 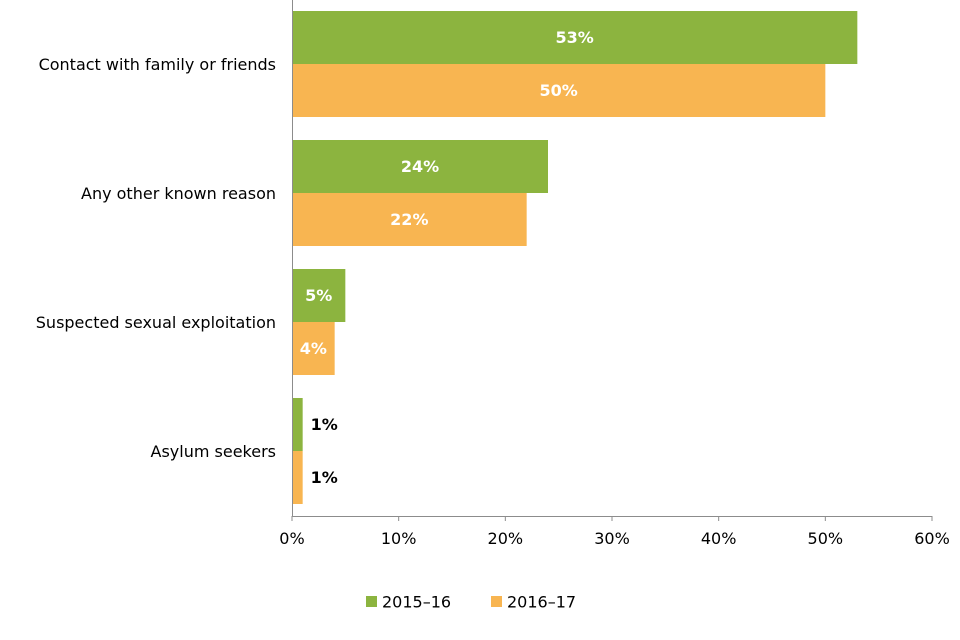 I want to click on category-label: Asylum seekers, so click(x=213, y=451).